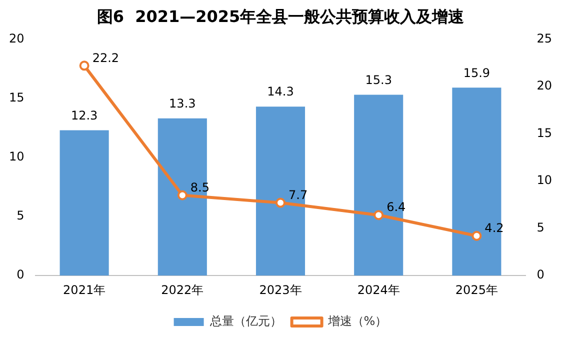 The width and height of the screenshot is (561, 342). Describe the element at coordinates (544, 180) in the screenshot. I see `y2-tick-label: 10` at that location.